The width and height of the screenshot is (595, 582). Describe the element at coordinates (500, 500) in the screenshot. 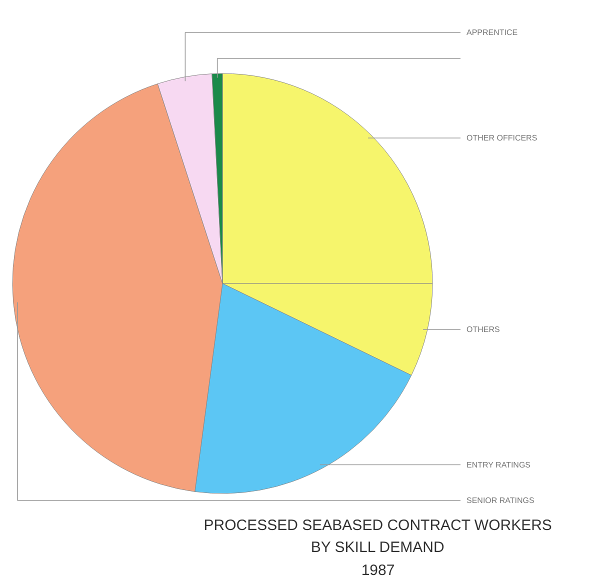

I see `slice-label: SENIOR RATINGS` at that location.